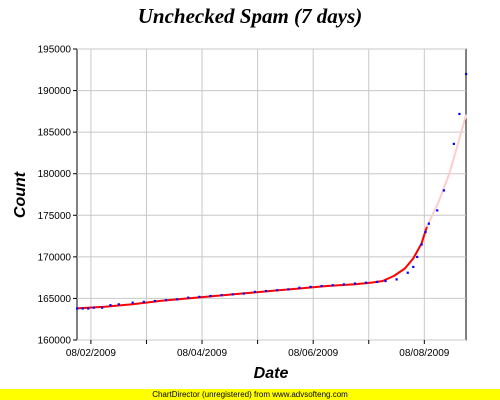 Image resolution: width=500 pixels, height=400 pixels. What do you see at coordinates (424, 353) in the screenshot?
I see `x-tick-label: 08/08/2009` at bounding box center [424, 353].